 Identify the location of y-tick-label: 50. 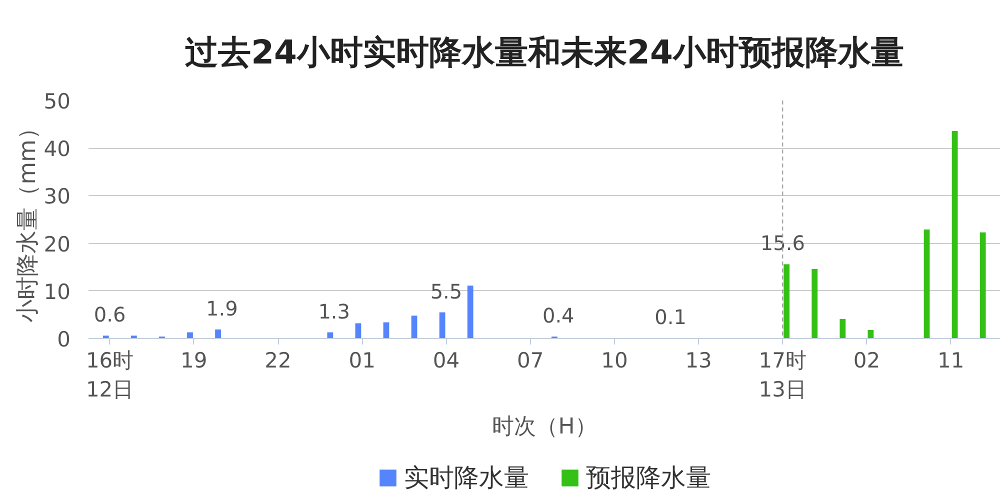
(57, 102).